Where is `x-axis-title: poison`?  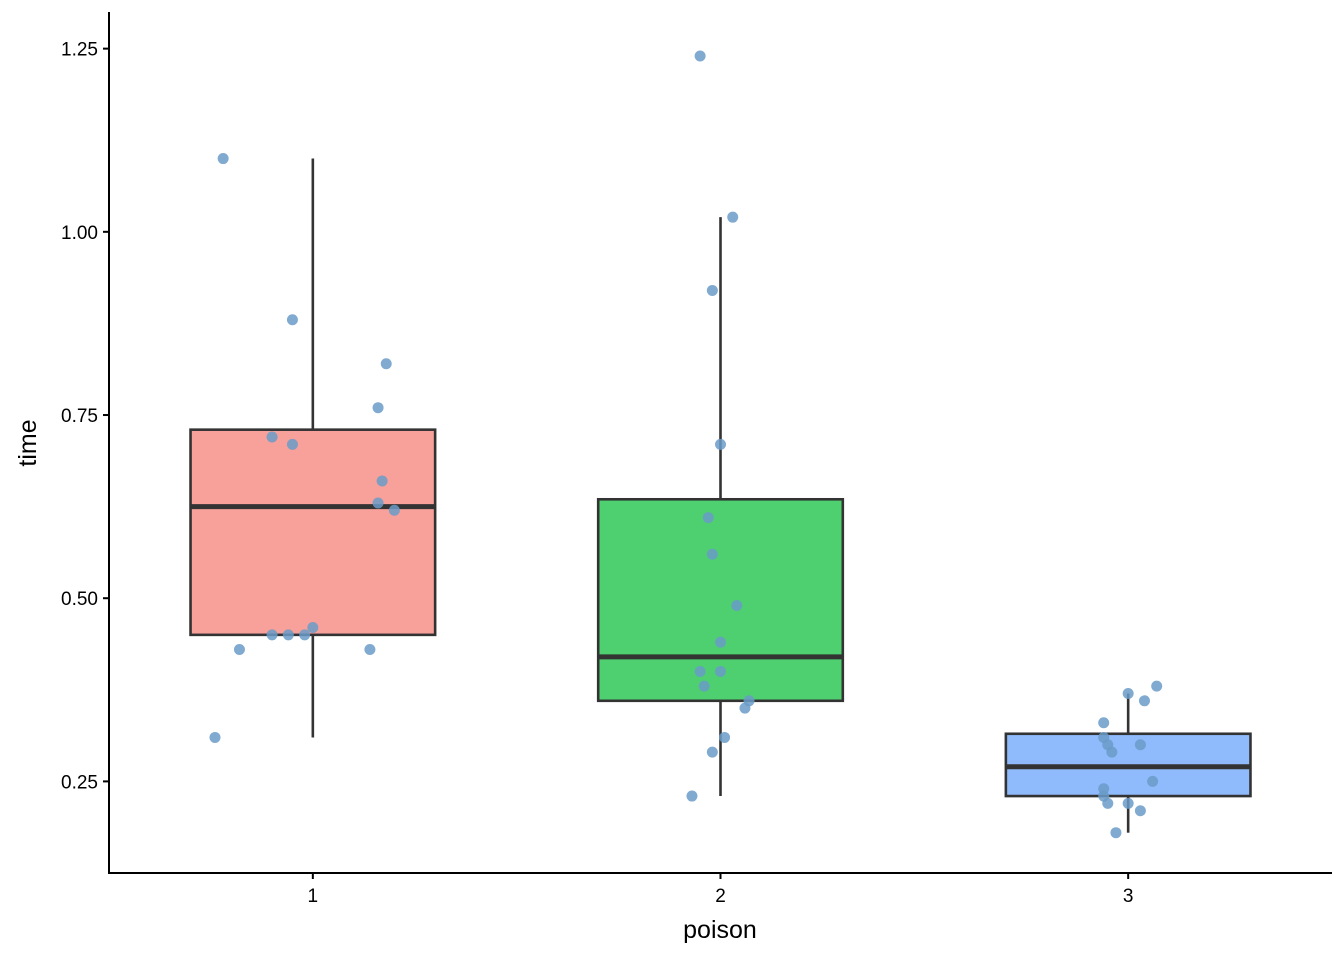
x-axis-title: poison is located at coordinates (720, 930).